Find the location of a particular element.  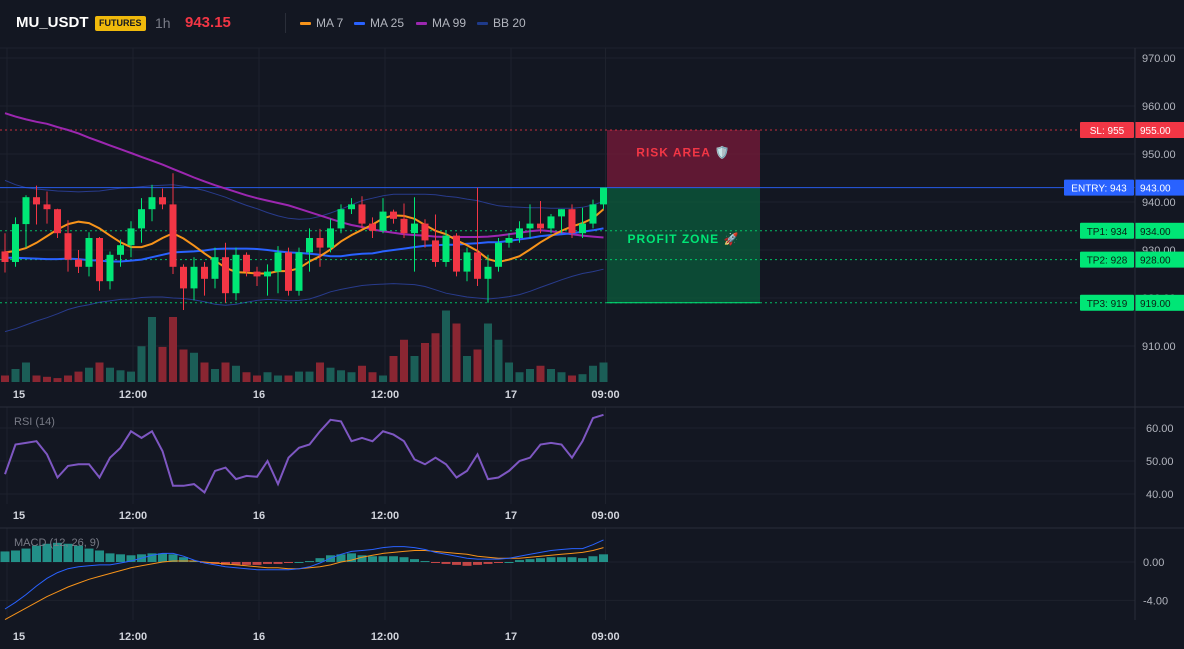

rsi-tick-label: 60.00 is located at coordinates (1160, 429).